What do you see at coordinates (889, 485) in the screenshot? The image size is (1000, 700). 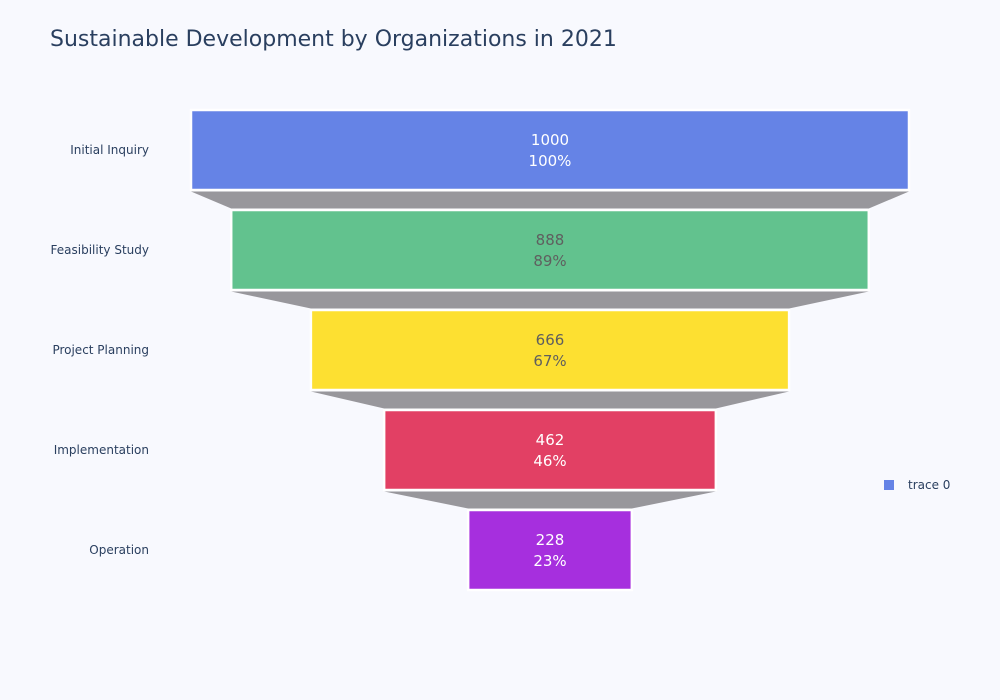 I see `legend-swatch` at bounding box center [889, 485].